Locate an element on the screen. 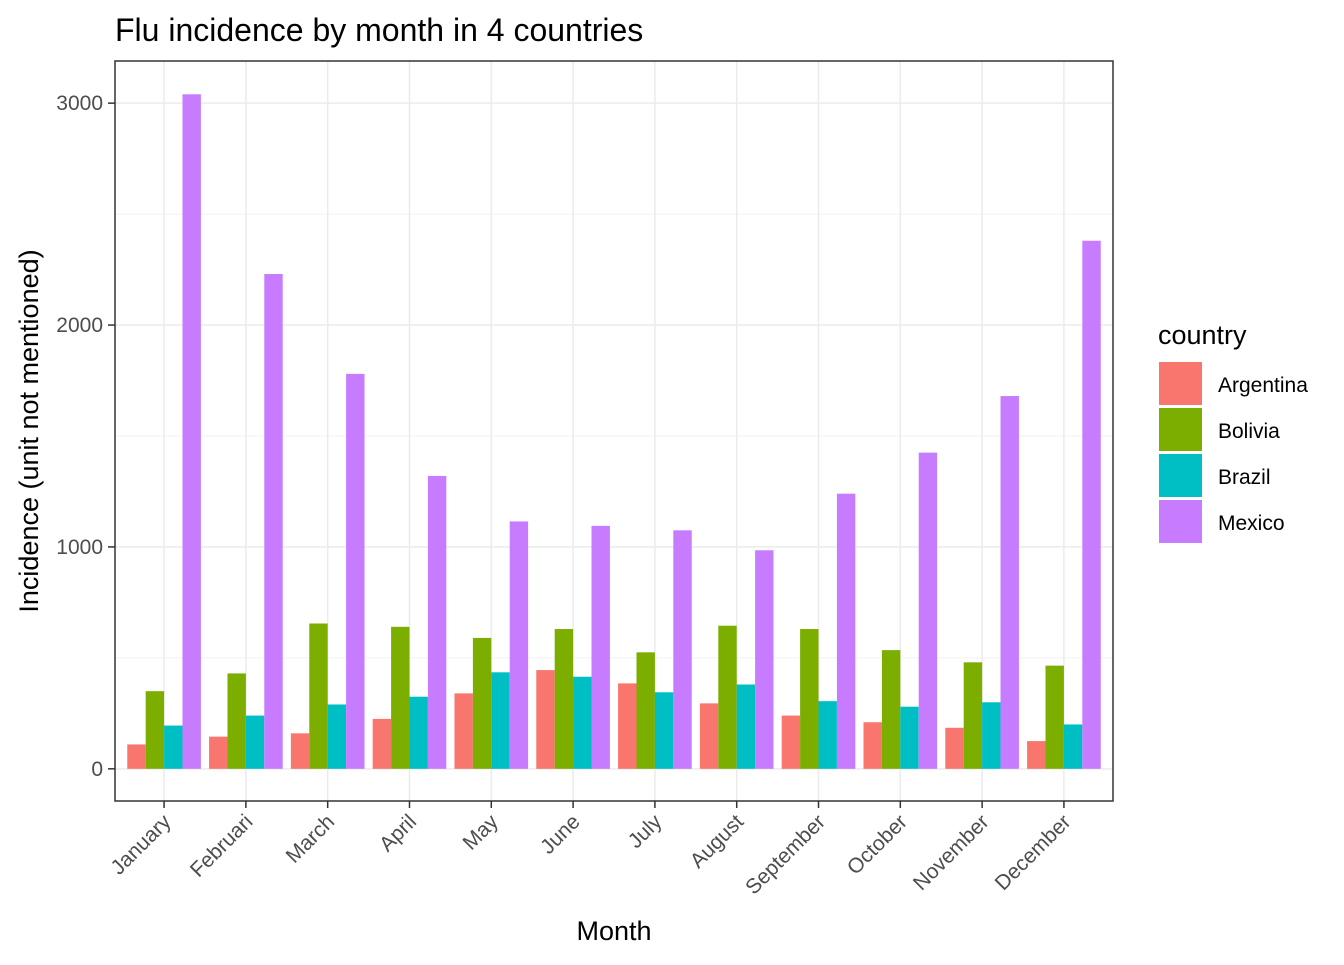 The height and width of the screenshot is (965, 1344). x-tick-label: May is located at coordinates (481, 832).